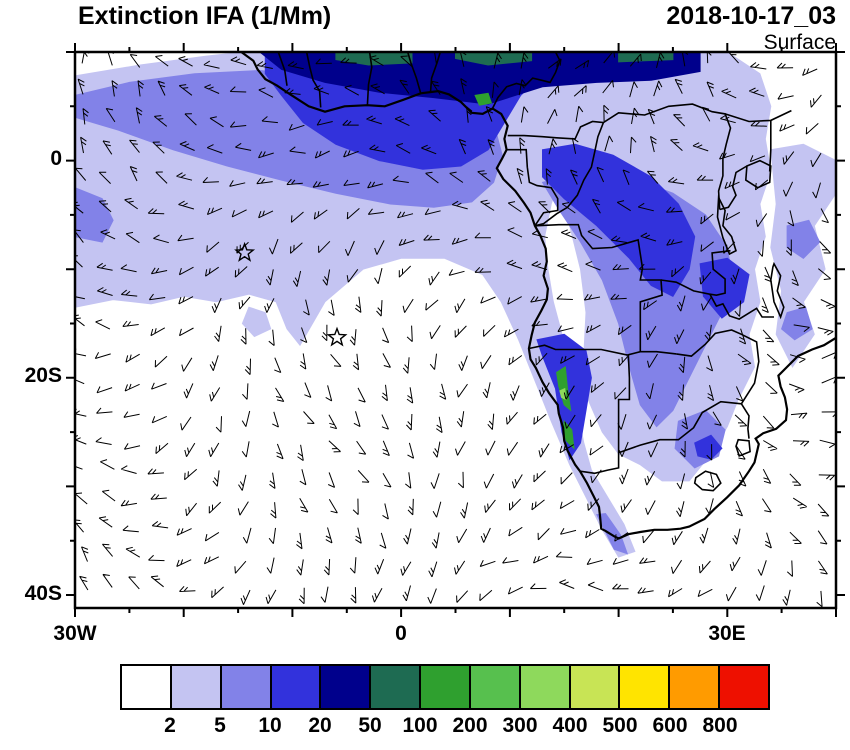 This screenshot has height=750, width=850. Describe the element at coordinates (75, 633) in the screenshot. I see `xtick-label-30w: 30W` at that location.